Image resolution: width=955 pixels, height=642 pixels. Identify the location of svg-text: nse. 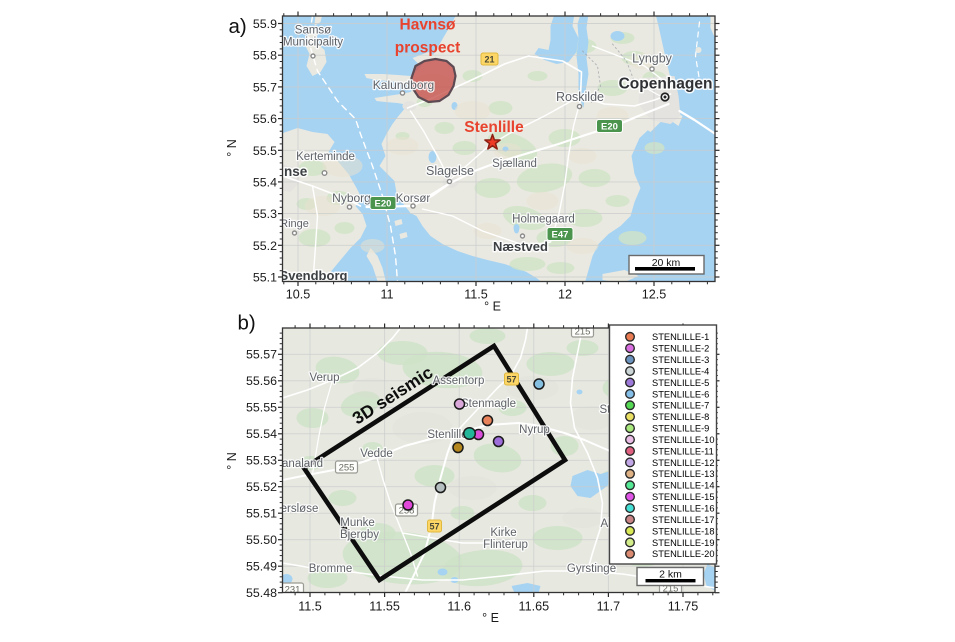
(296, 171).